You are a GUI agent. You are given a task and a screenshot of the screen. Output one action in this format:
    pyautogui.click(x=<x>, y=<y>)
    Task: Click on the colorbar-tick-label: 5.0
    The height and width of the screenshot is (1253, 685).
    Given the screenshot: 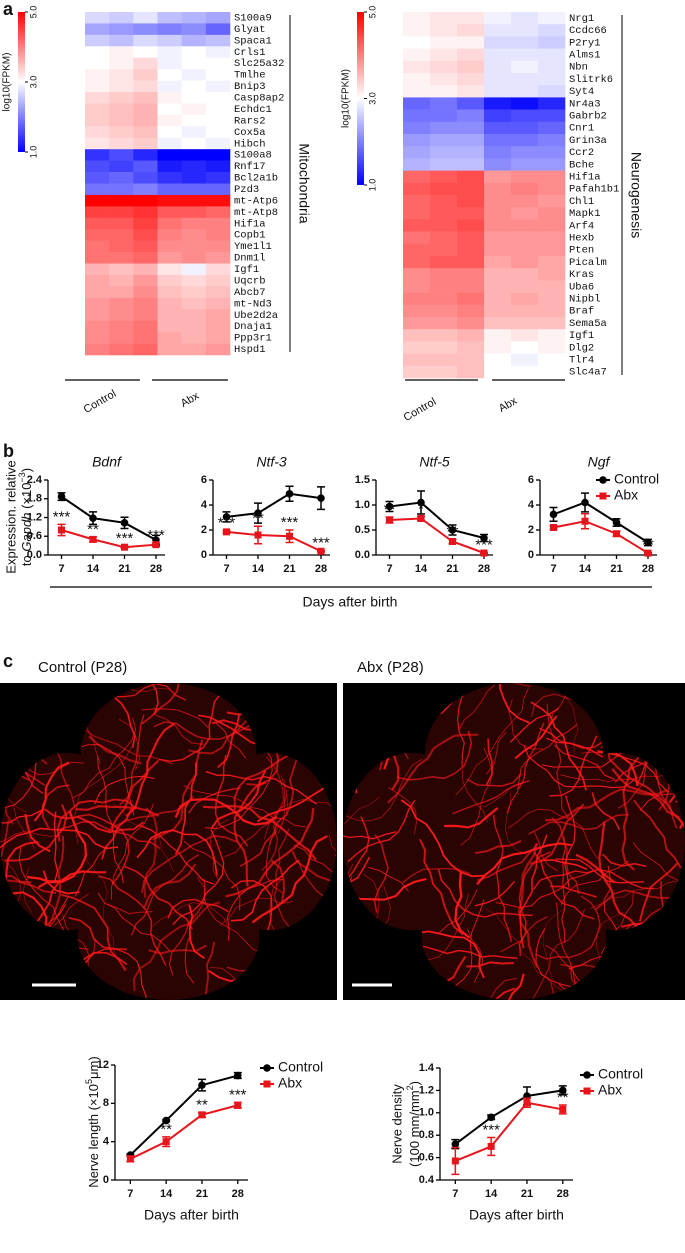 What is the action you would take?
    pyautogui.click(x=372, y=12)
    